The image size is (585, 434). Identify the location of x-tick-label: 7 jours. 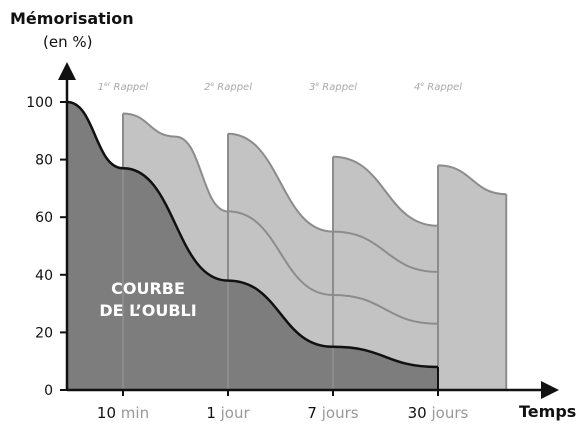
(332, 413).